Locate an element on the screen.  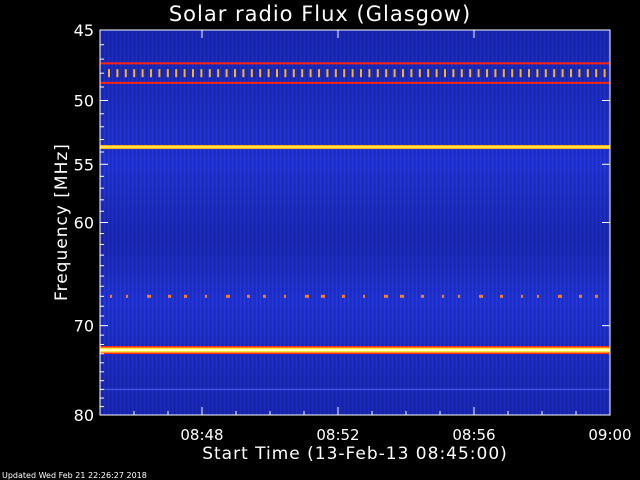
y-tick-label: 60 is located at coordinates (84, 223).